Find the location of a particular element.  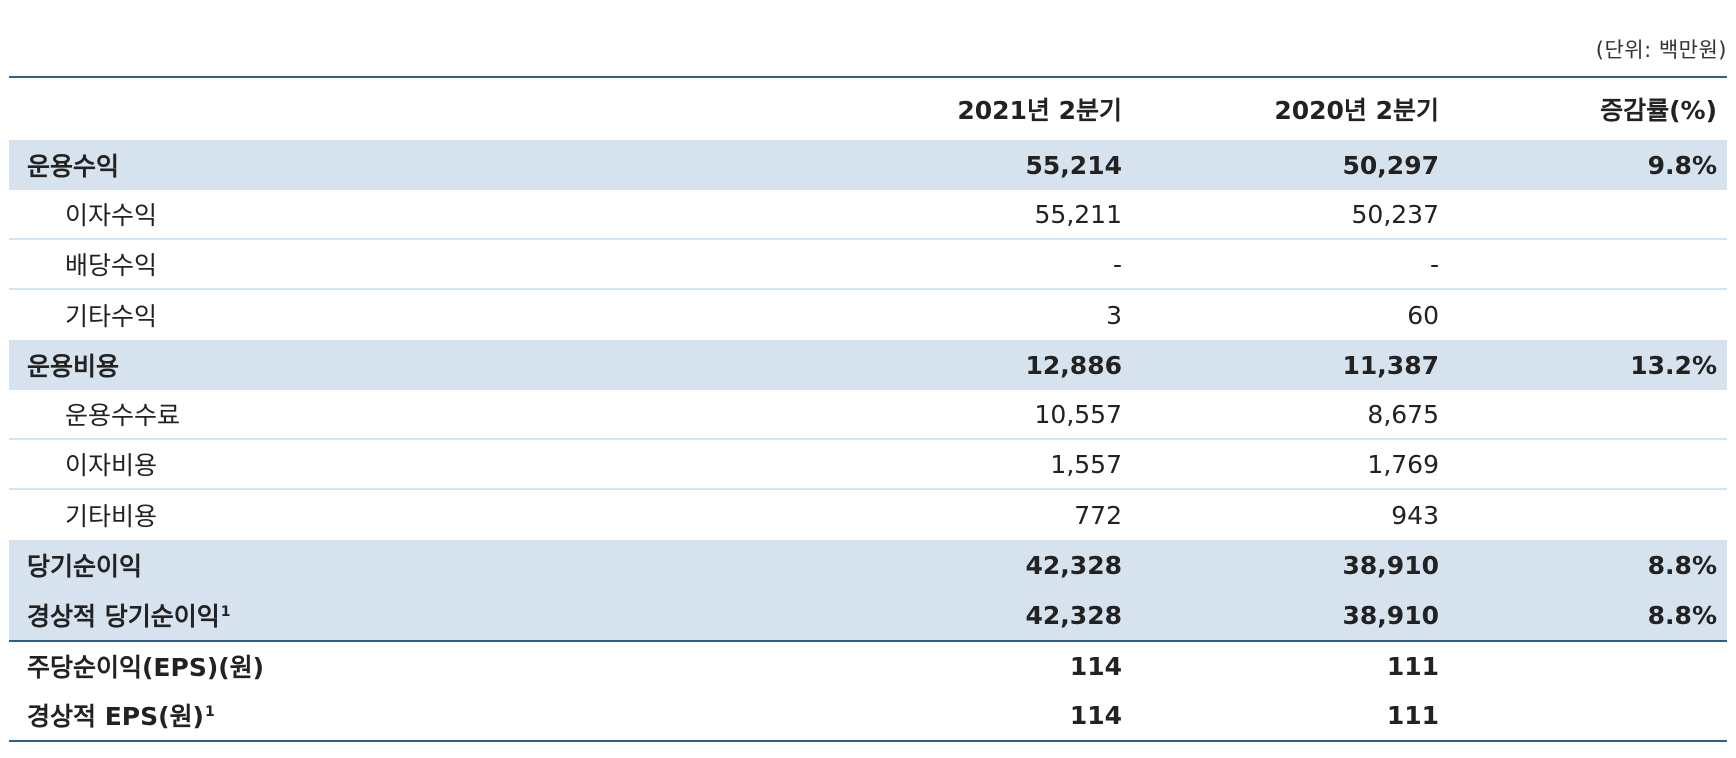

table-row: 이자비용 1,557 1,769 is located at coordinates (868, 465).